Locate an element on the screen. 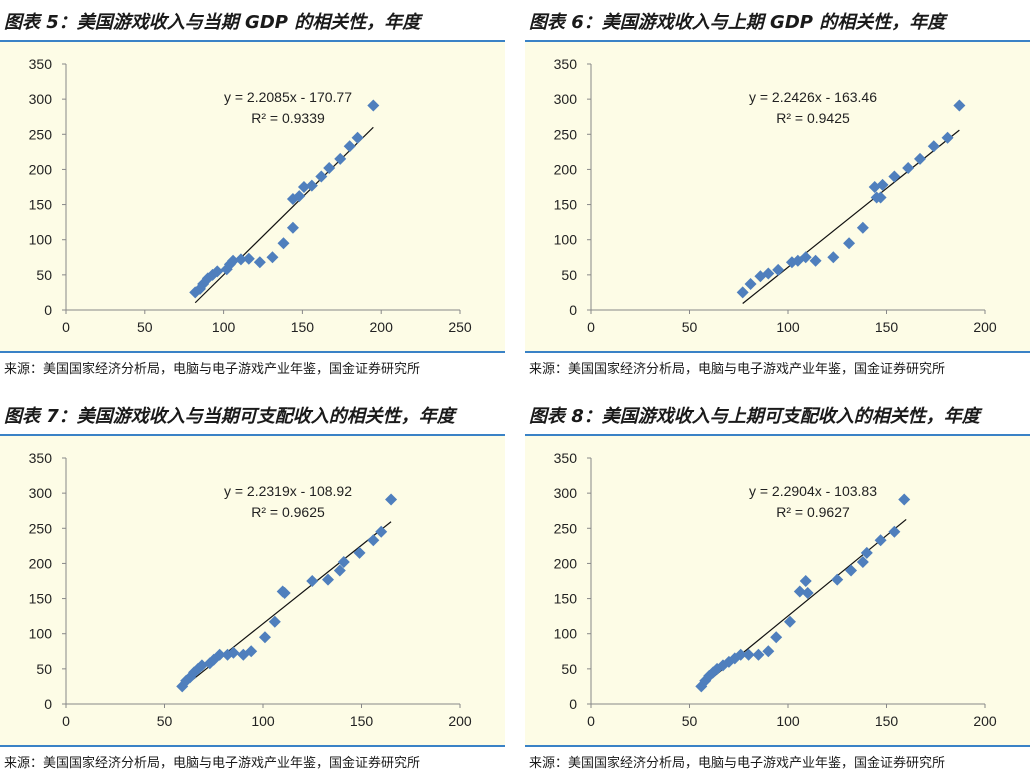 The image size is (1030, 777). chart-title: 图表 5：美国游戏收入与当期 GDP 的相关性，年度 is located at coordinates (212, 22).